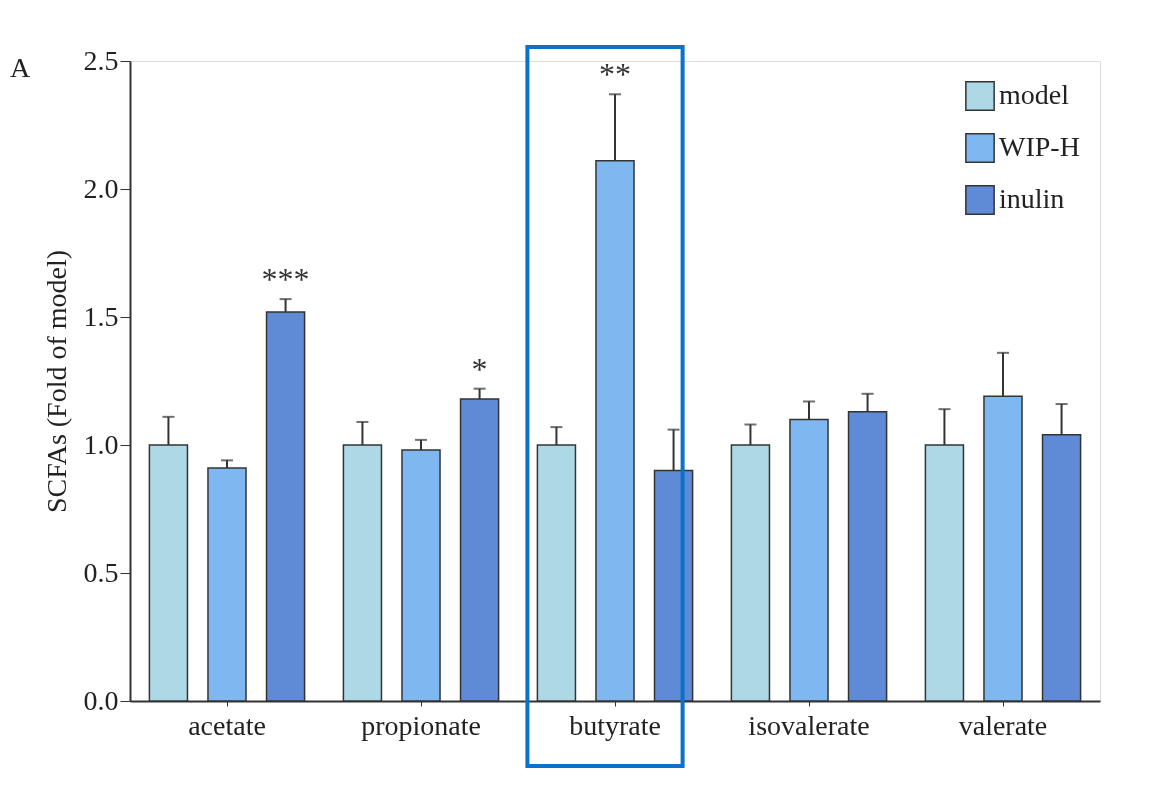 This screenshot has height=792, width=1149. Describe the element at coordinates (101, 188) in the screenshot. I see `y-tick-label: 2.0` at that location.